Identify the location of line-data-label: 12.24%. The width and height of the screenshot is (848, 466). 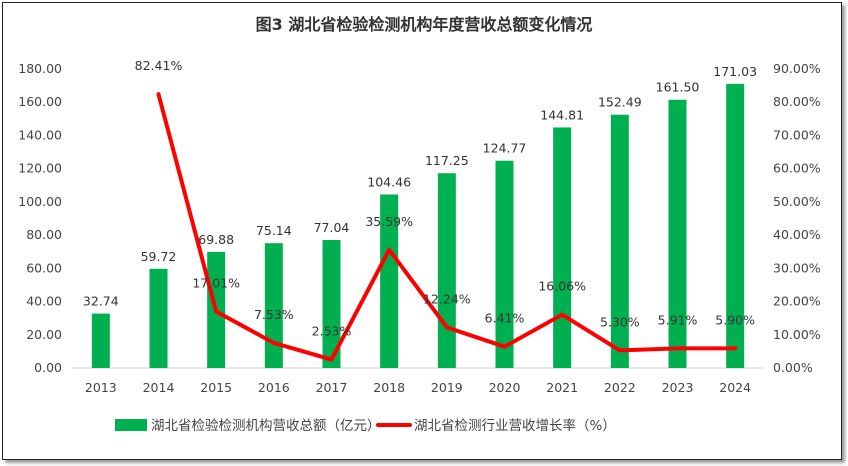
(447, 298).